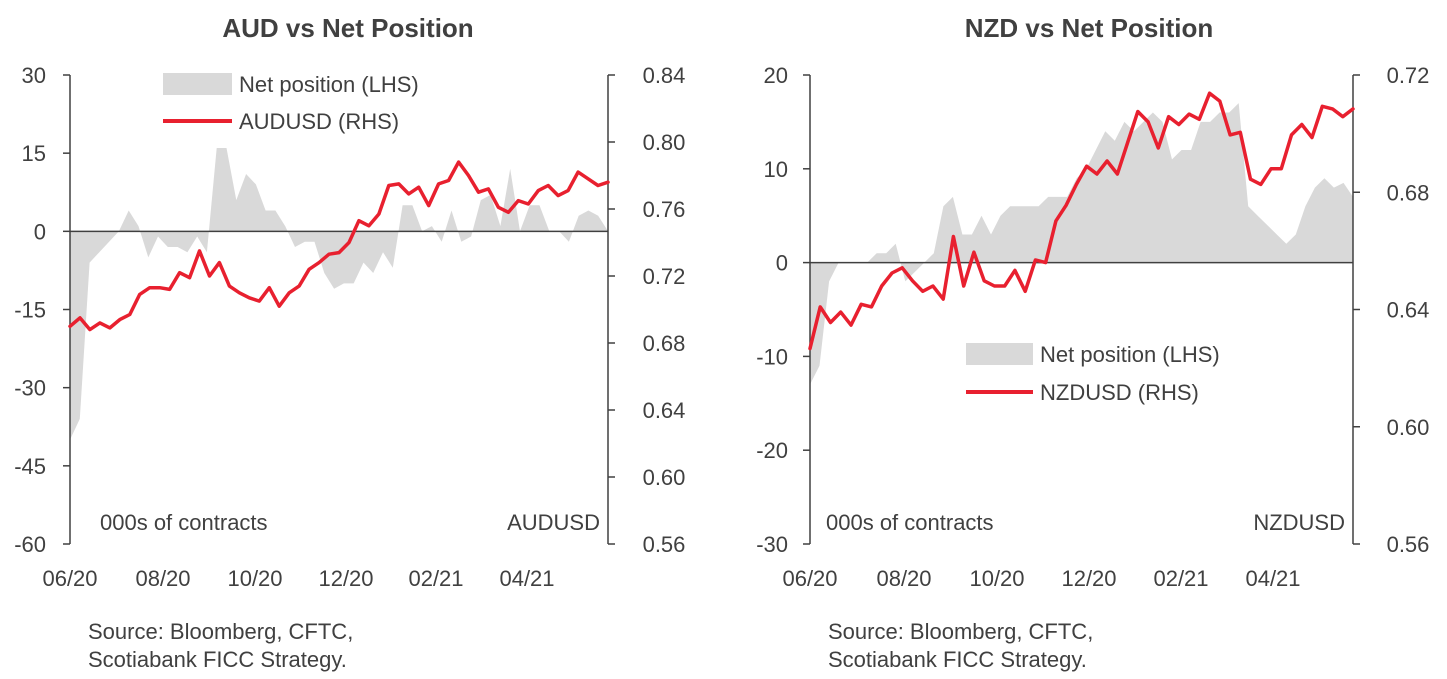  What do you see at coordinates (782, 263) in the screenshot?
I see `nzd-left-tick-label: 0` at bounding box center [782, 263].